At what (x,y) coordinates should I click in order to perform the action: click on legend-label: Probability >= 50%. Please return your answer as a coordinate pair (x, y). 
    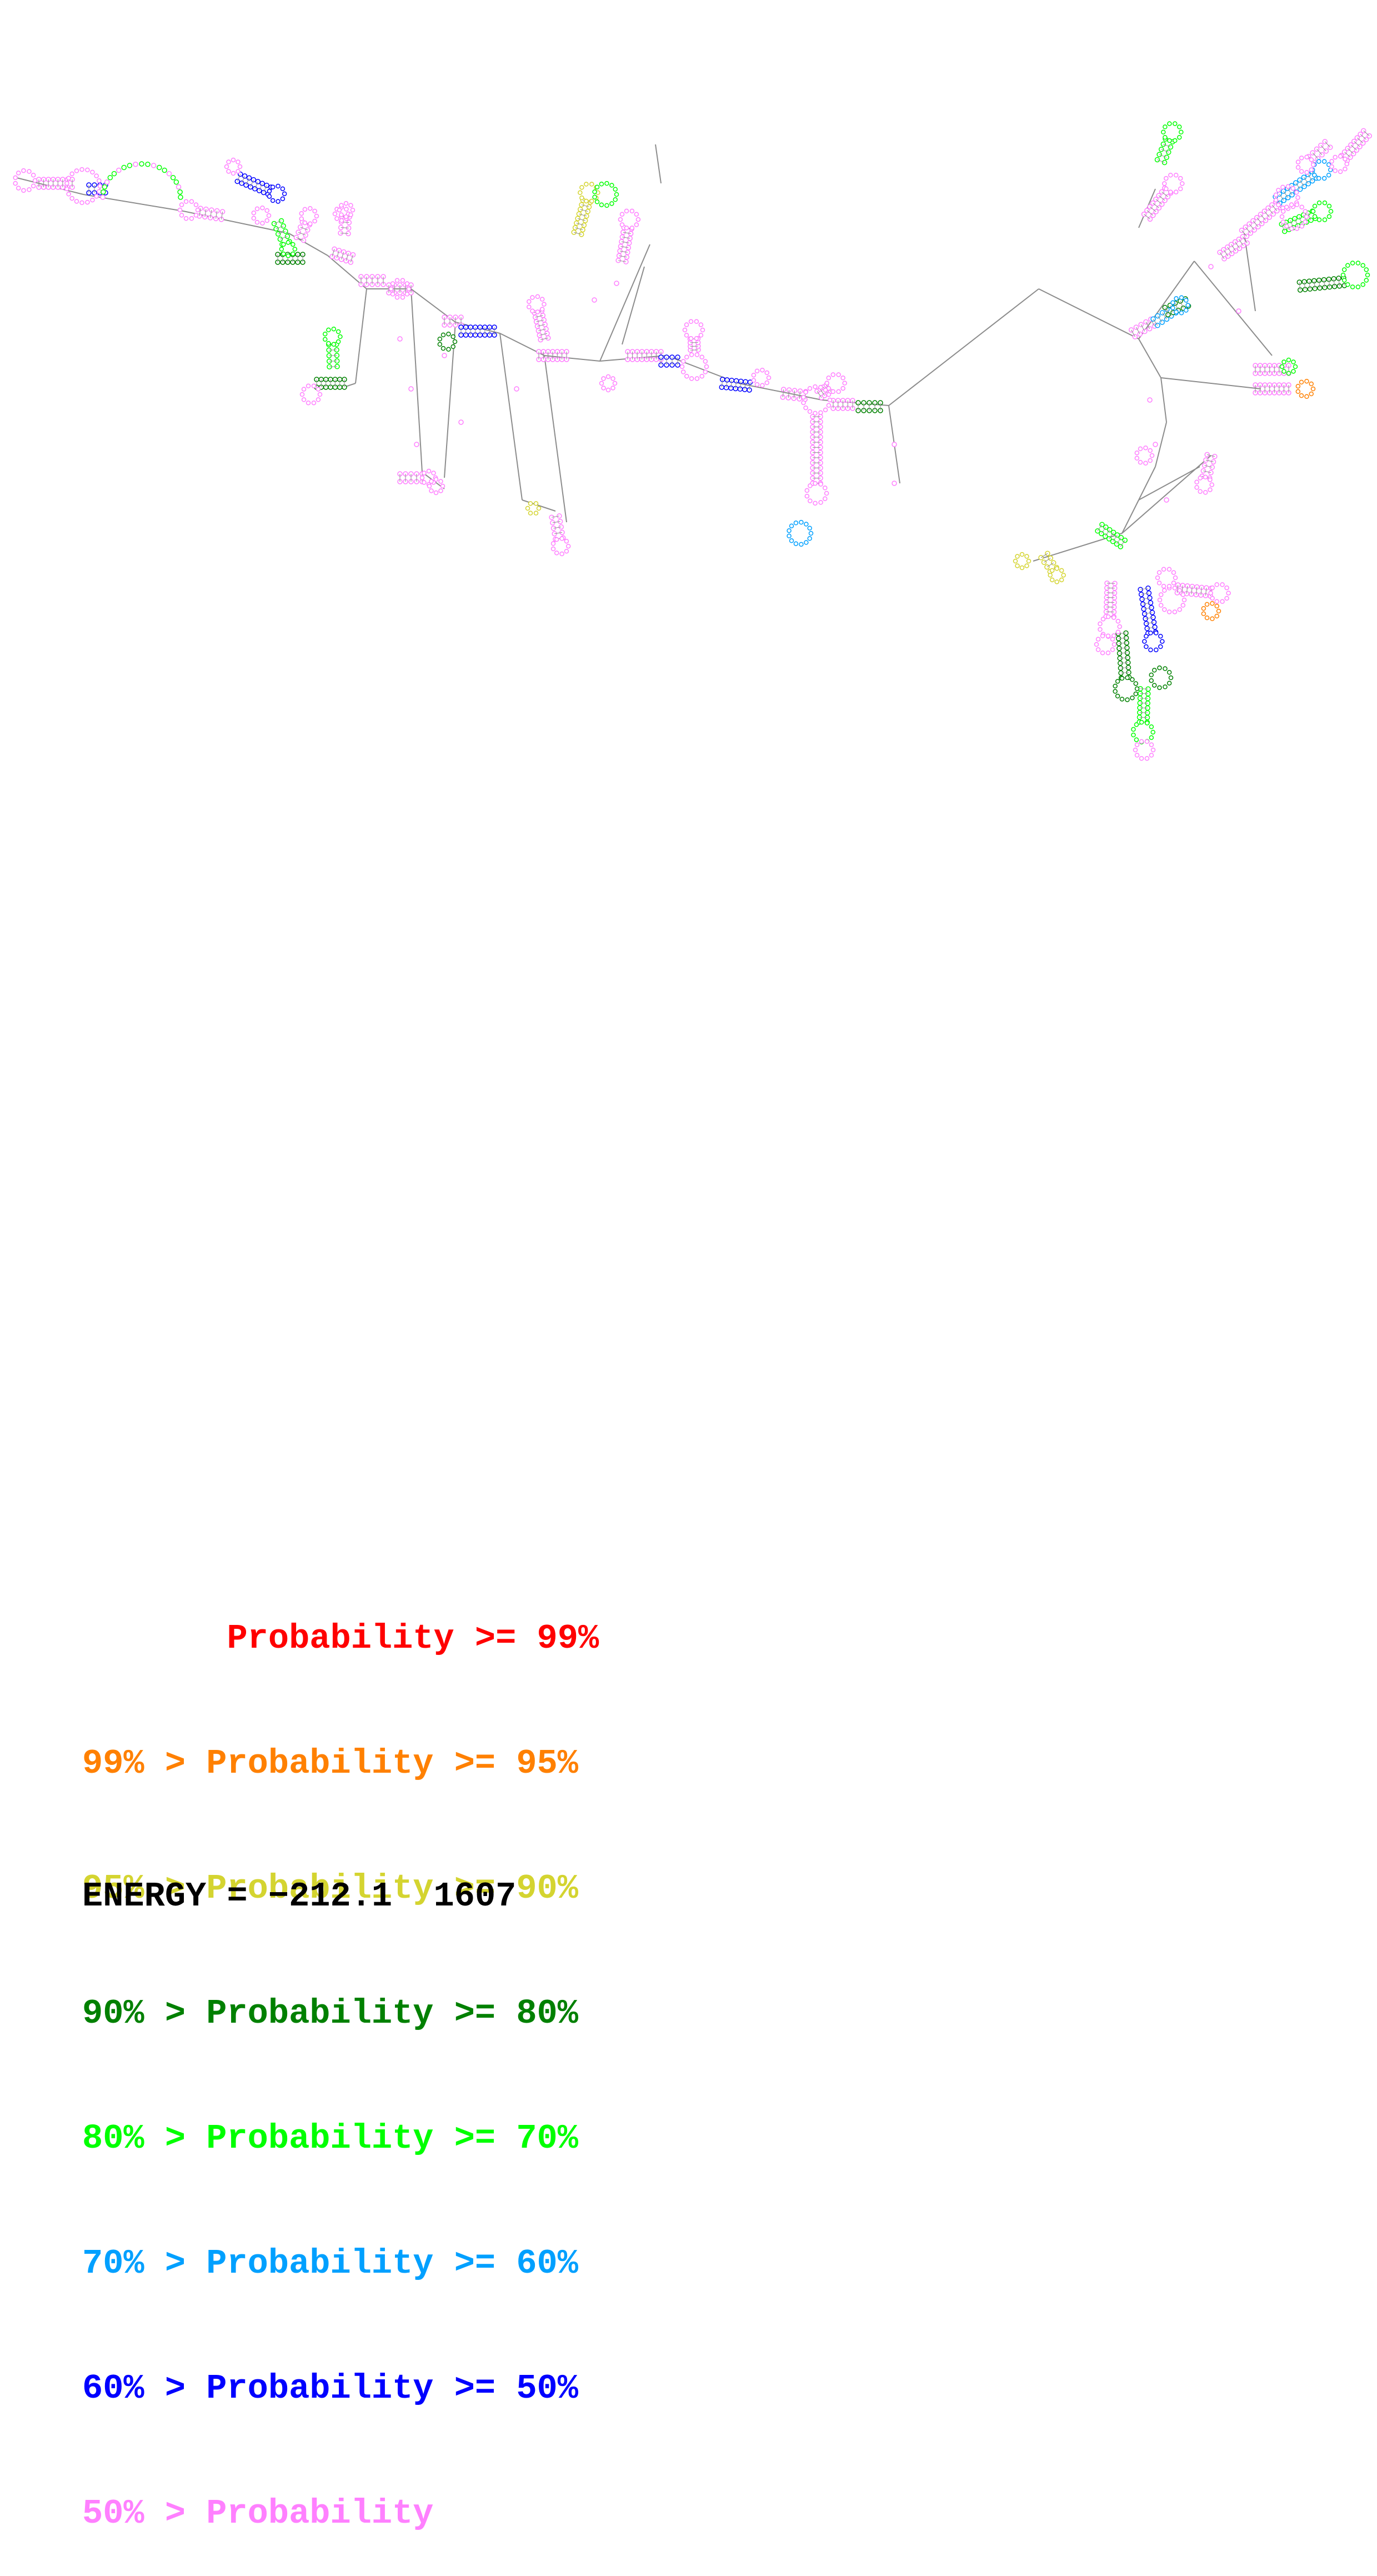
    Looking at the image, I should click on (392, 2388).